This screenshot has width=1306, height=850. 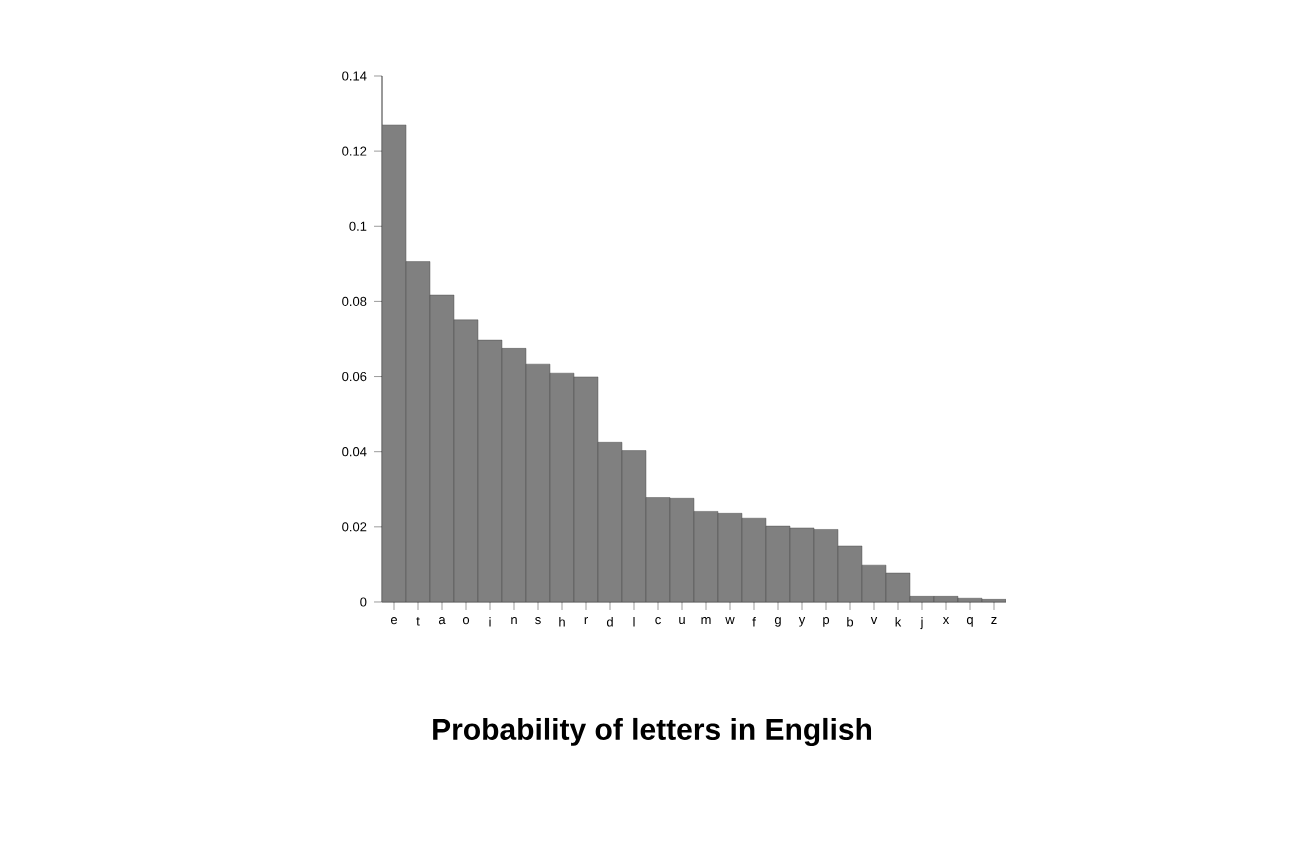 I want to click on text: Probability of letters in English, so click(x=652, y=732).